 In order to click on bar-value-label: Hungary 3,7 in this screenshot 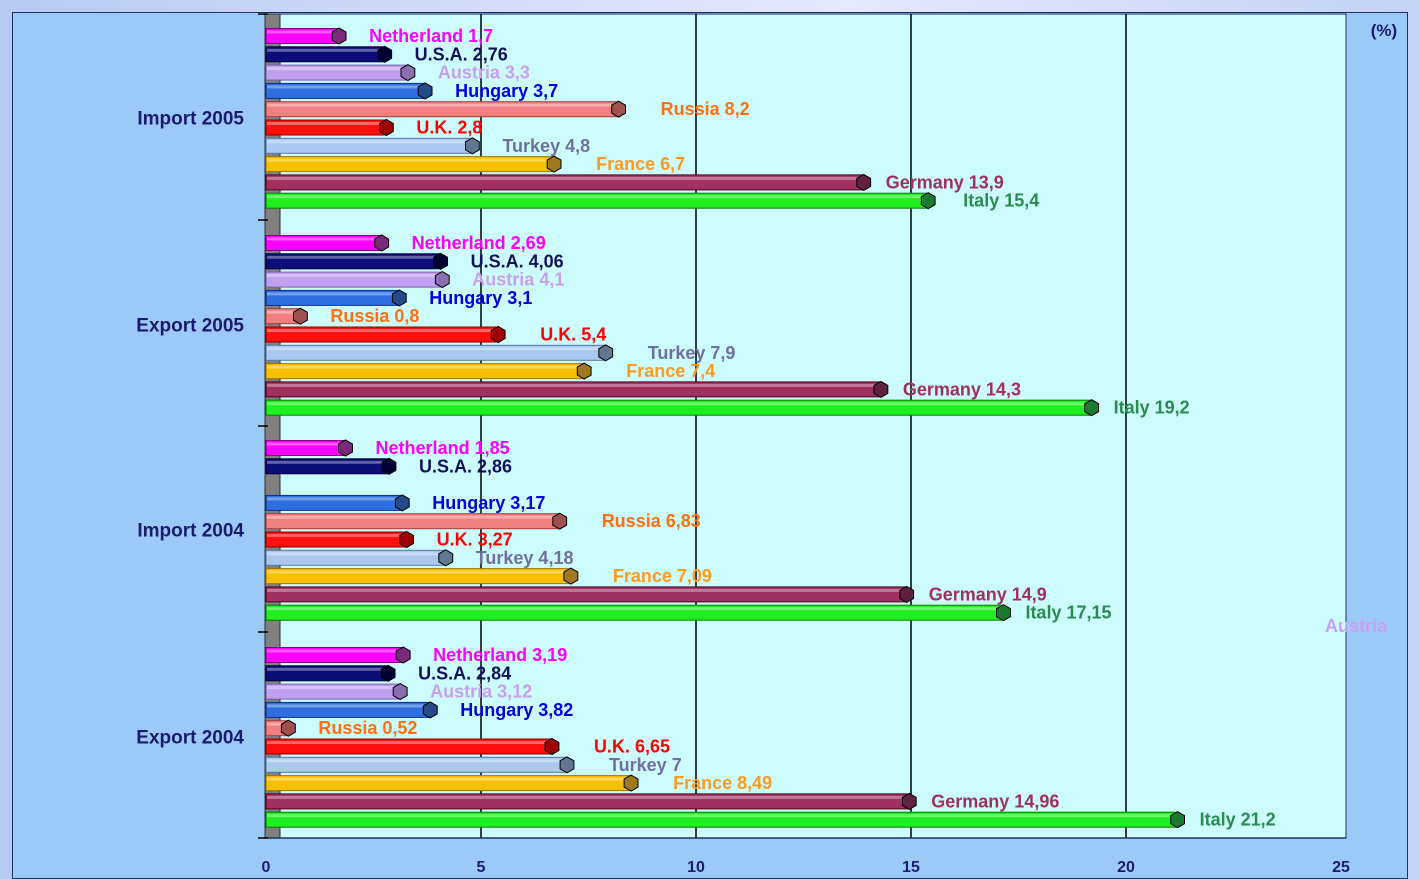, I will do `click(506, 91)`.